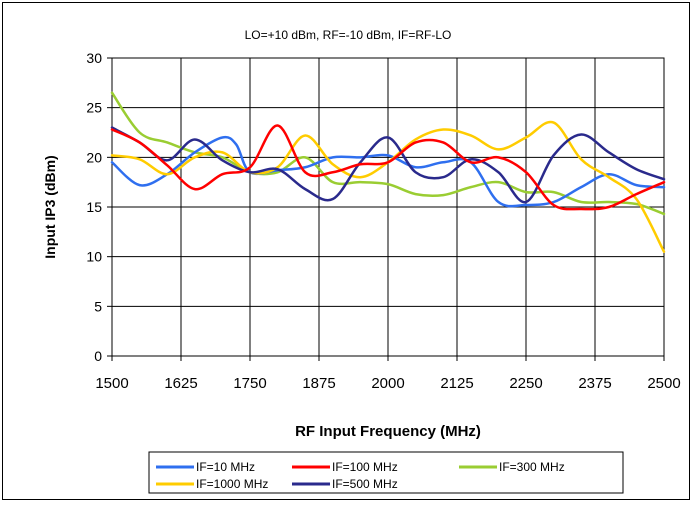 This screenshot has height=506, width=694. Describe the element at coordinates (94, 58) in the screenshot. I see `y-tick-label: 30` at that location.